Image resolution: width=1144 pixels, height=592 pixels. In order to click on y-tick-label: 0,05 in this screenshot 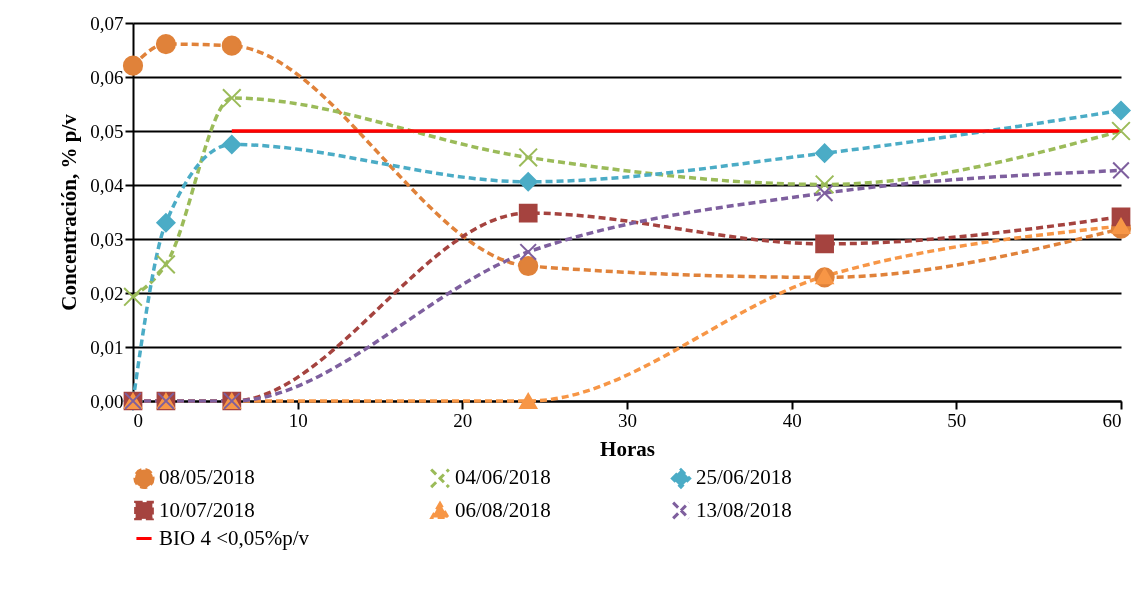, I will do `click(107, 131)`.